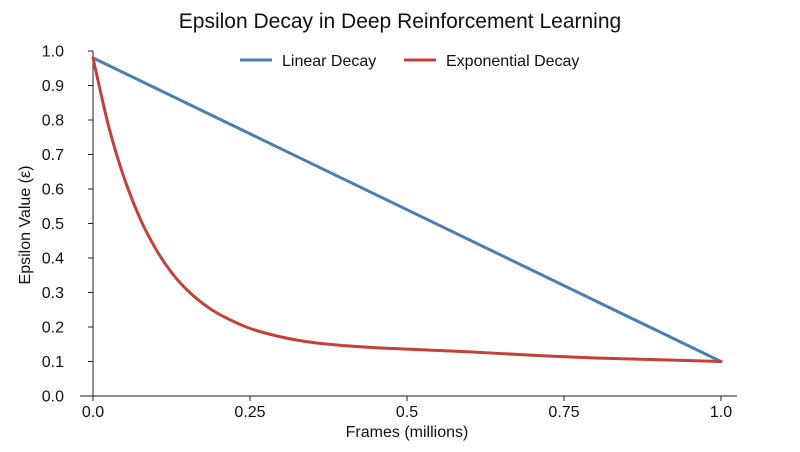  I want to click on legend-label-linear-decay: Linear Decay, so click(329, 61).